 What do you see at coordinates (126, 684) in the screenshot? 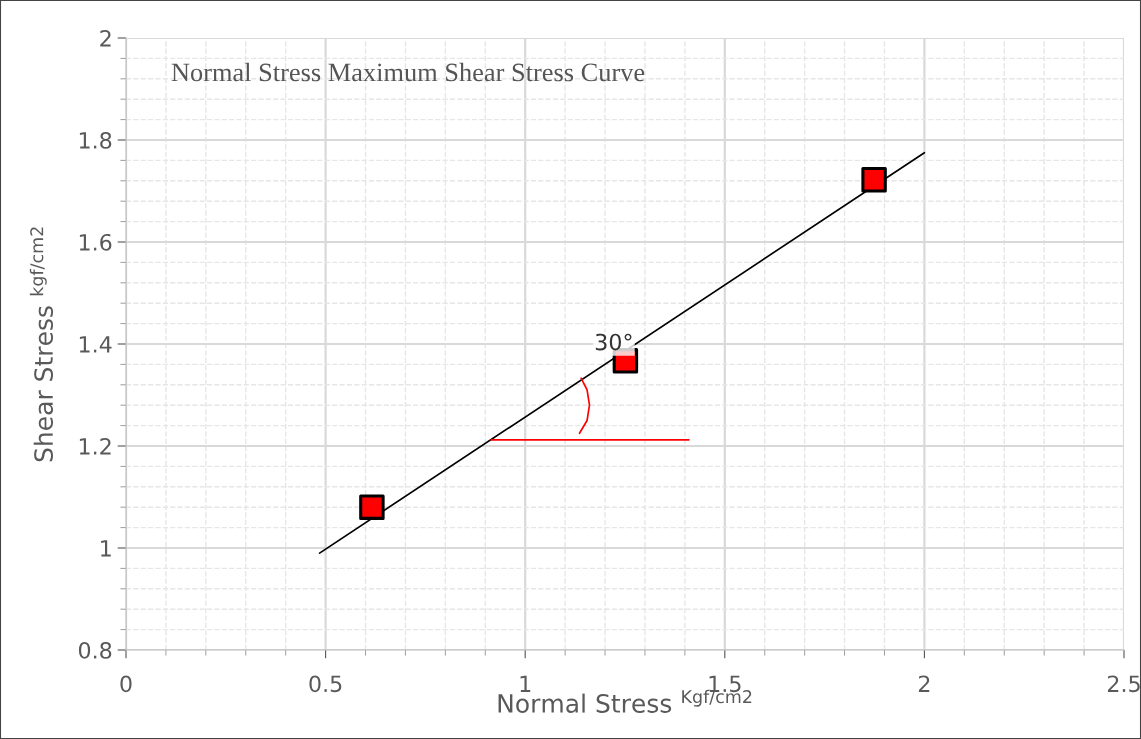
I see `x-tick-label: 0` at bounding box center [126, 684].